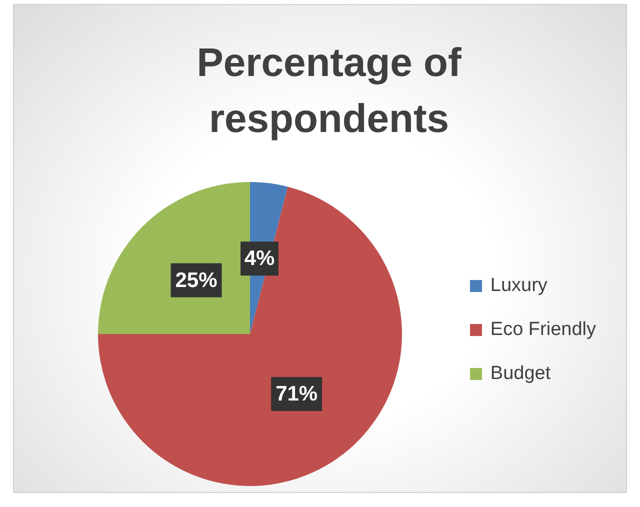  I want to click on legend-label: Budget, so click(520, 374).